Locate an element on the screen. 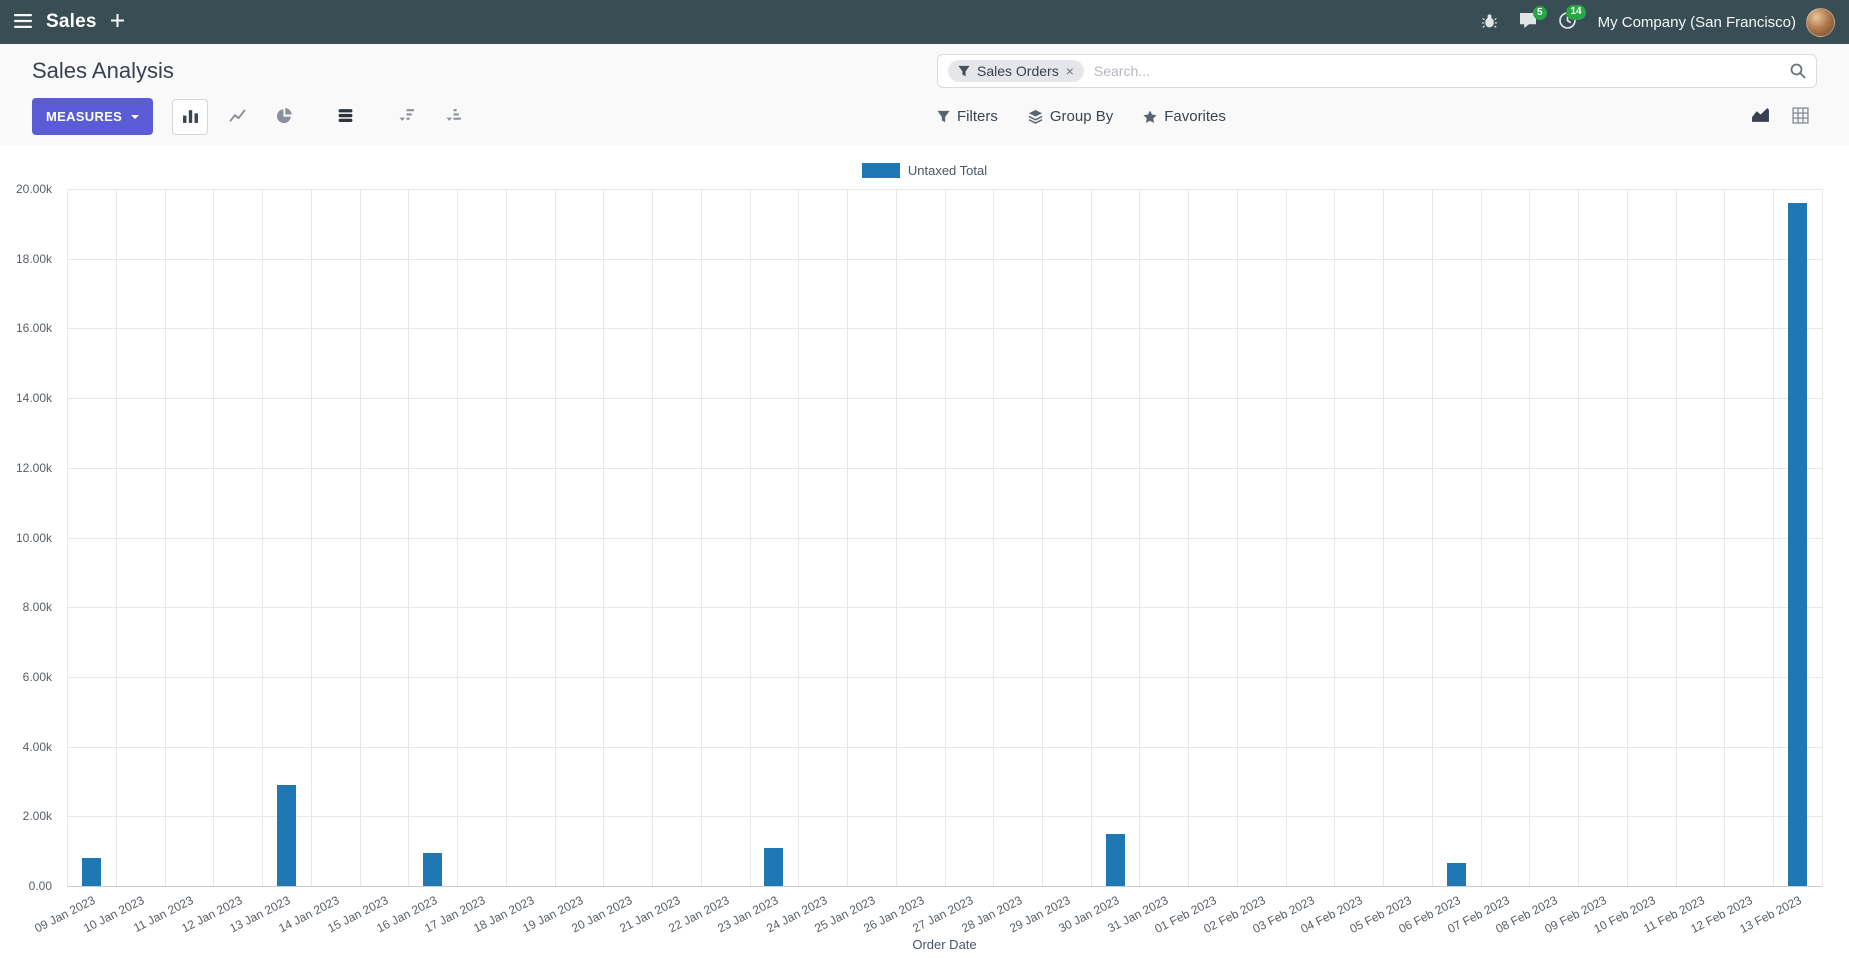 Image resolution: width=1849 pixels, height=958 pixels. top-navbar: Sales 5 14 My Company (San Francisco) is located at coordinates (924, 22).